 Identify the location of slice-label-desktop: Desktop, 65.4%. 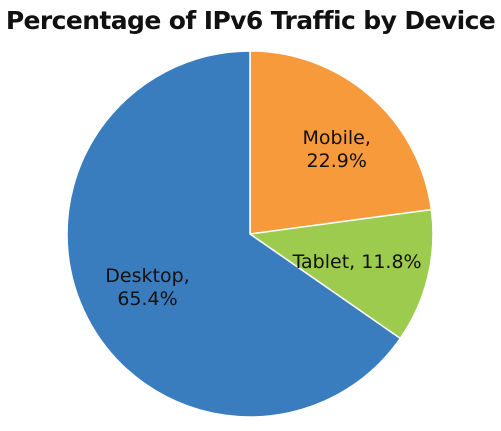
(147, 287).